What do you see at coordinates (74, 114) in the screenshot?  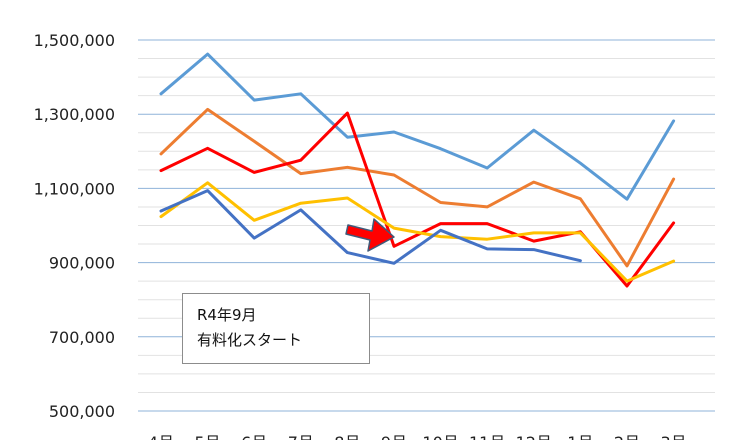 I see `y-tick-label: 1,300,000` at bounding box center [74, 114].